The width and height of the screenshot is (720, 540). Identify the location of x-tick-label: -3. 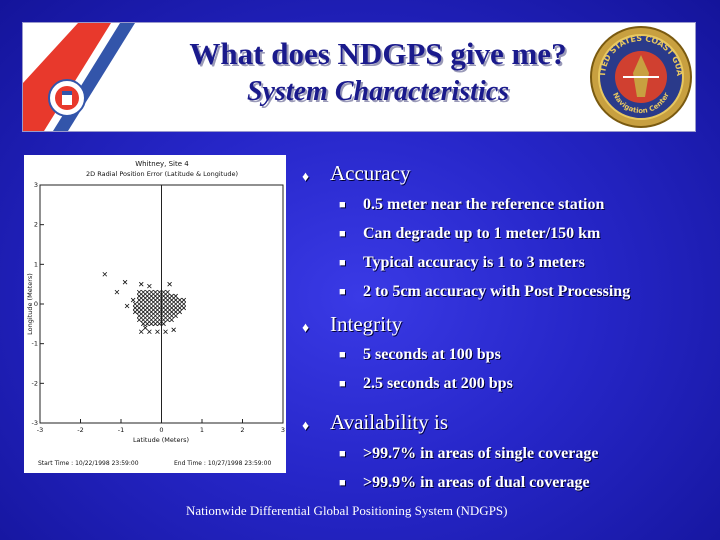
(40, 430).